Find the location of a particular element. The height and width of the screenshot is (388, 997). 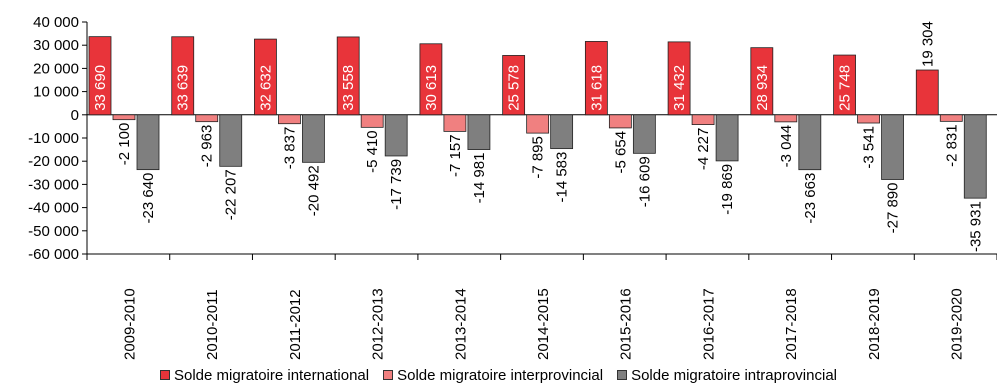

data-label: -7 157 is located at coordinates (455, 155).